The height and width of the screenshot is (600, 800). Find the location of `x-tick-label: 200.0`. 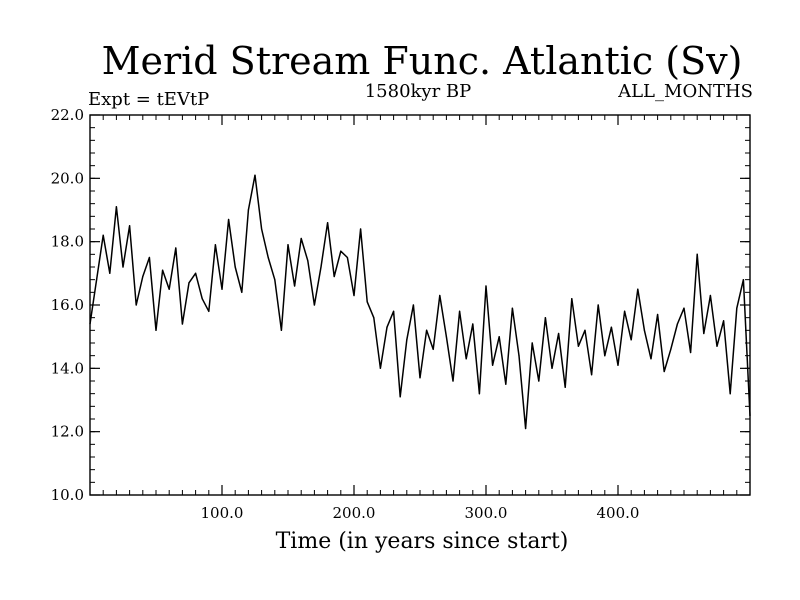

x-tick-label: 200.0 is located at coordinates (354, 513).